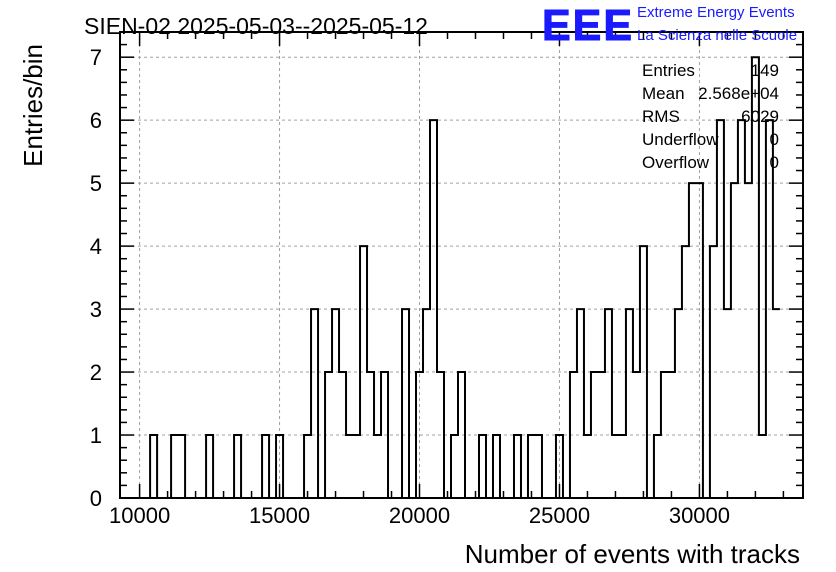  I want to click on stat-value-overflow: 0, so click(774, 162).